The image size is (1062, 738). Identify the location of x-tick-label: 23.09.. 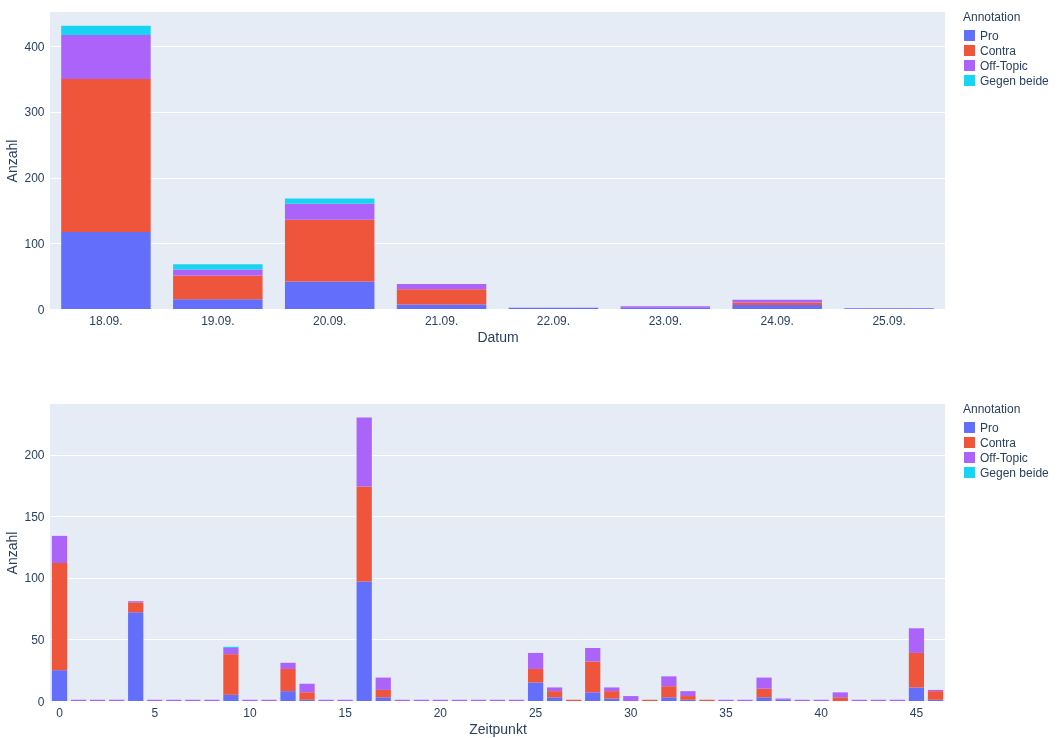
(665, 320).